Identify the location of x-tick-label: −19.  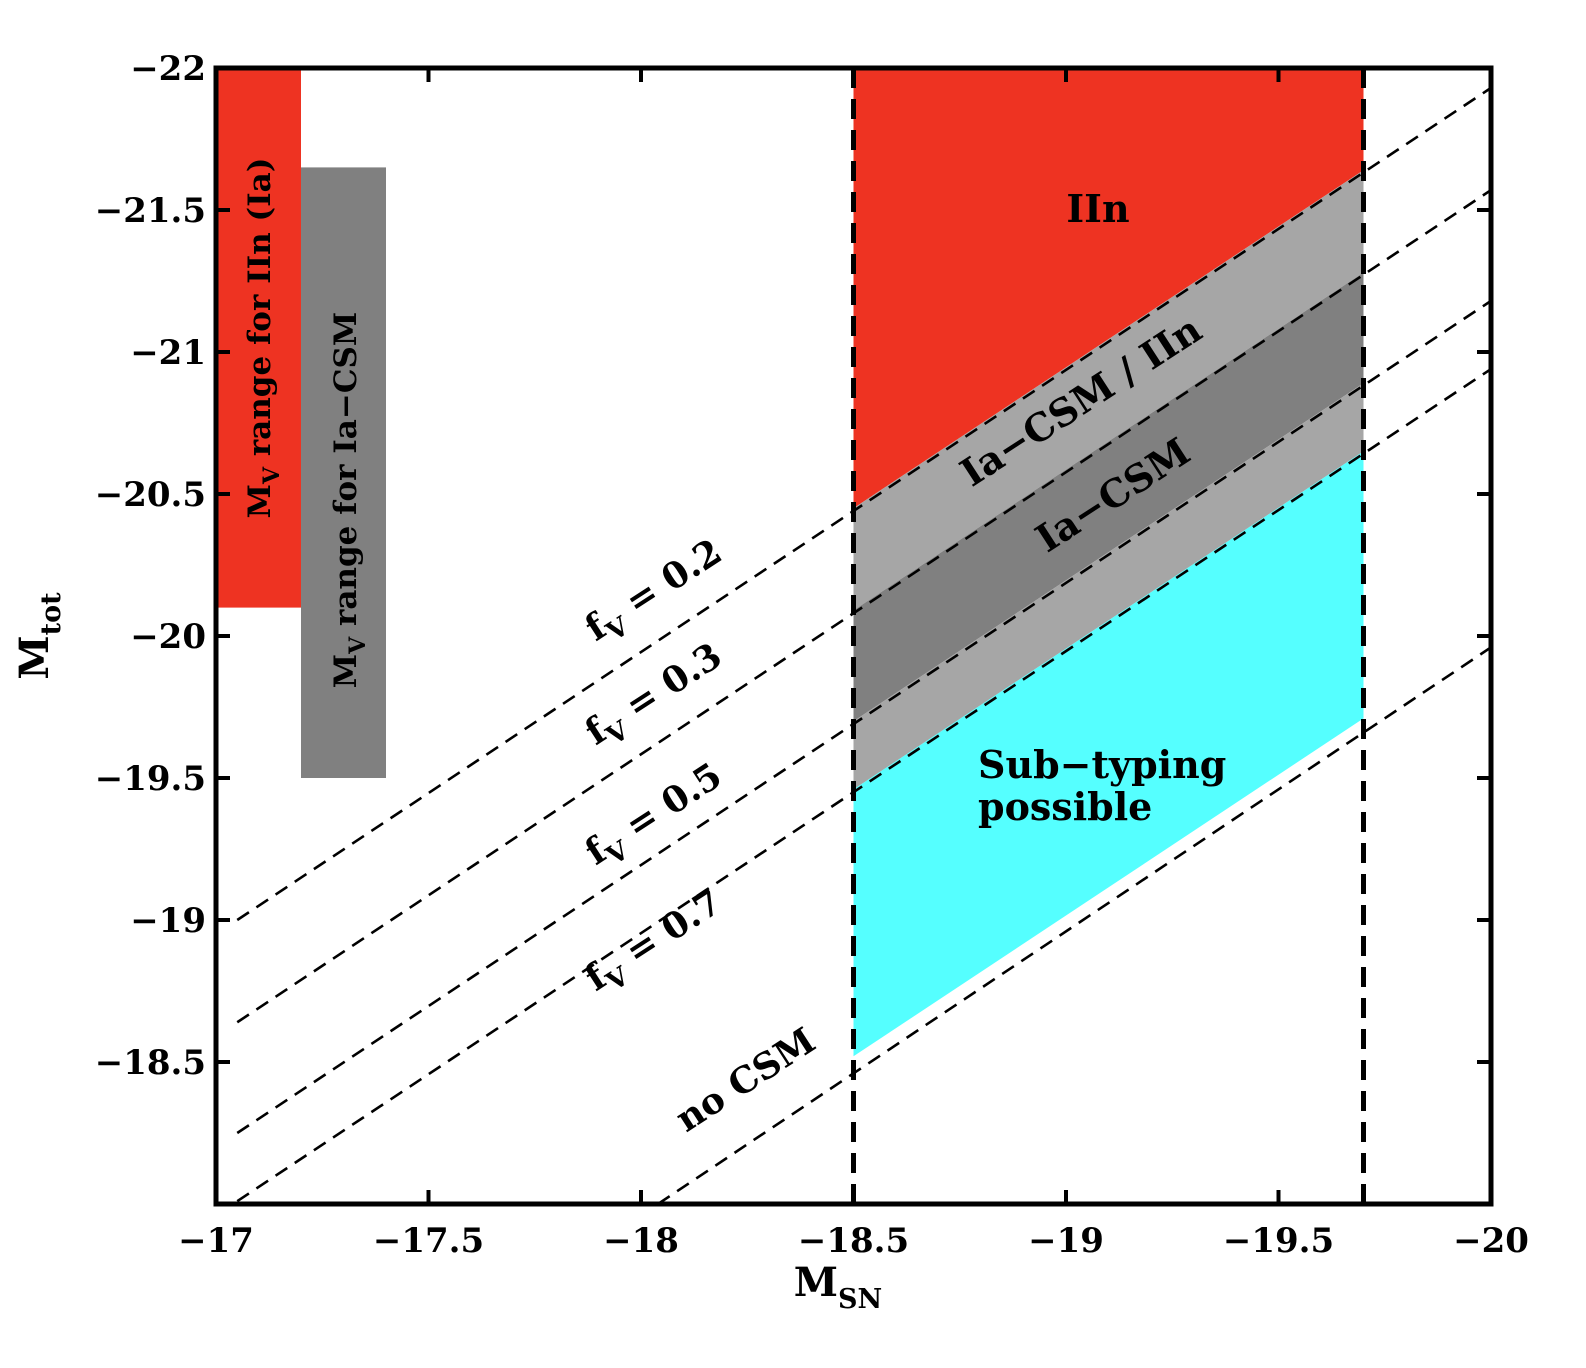
(1066, 1241).